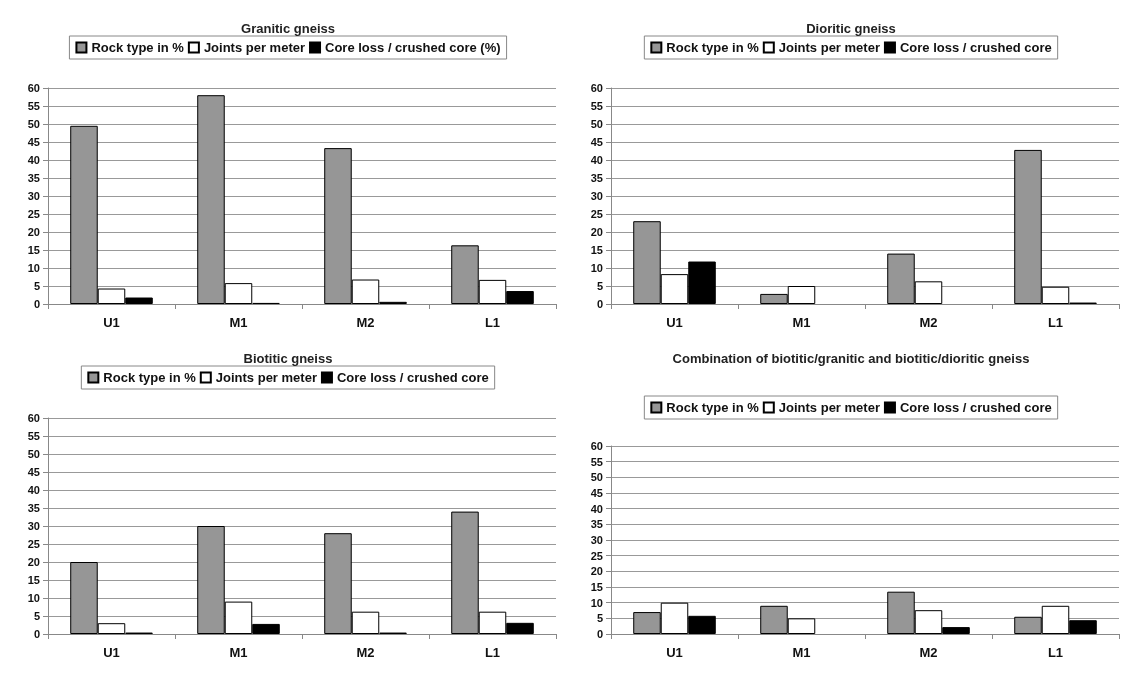  I want to click on chart-title: Granitic gneiss, so click(288, 28).